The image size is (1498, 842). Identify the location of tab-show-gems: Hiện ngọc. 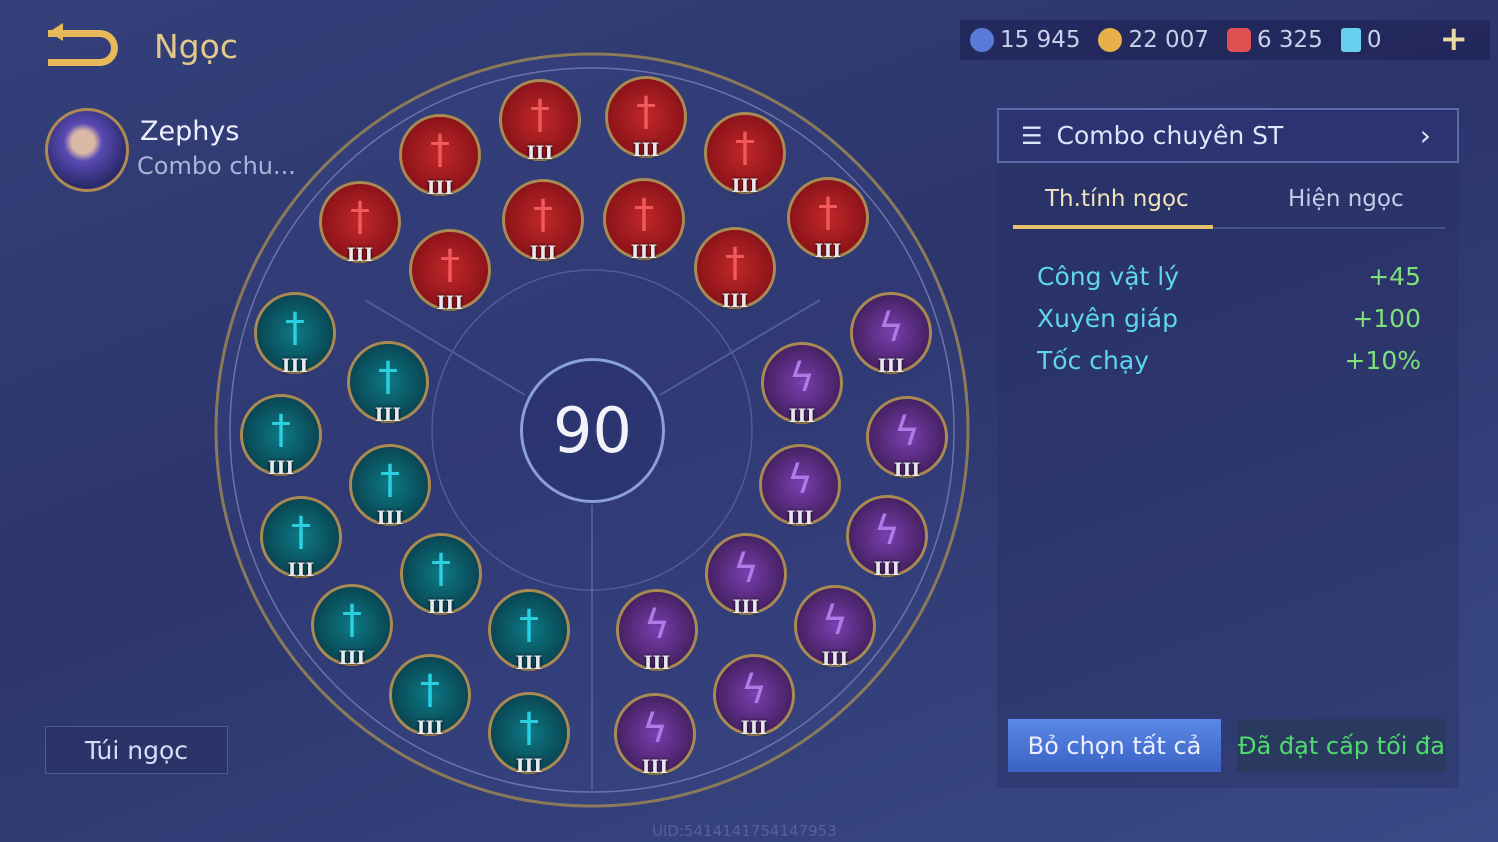
(1346, 199).